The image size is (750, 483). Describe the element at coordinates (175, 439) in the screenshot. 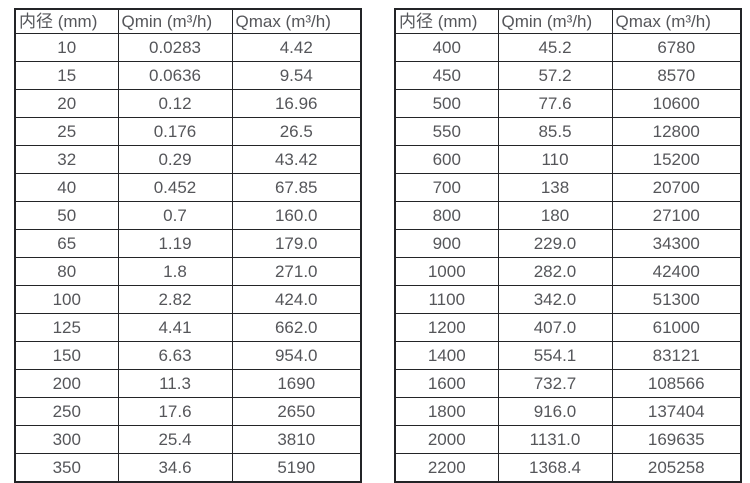

I see `table-cell: 25.4` at that location.